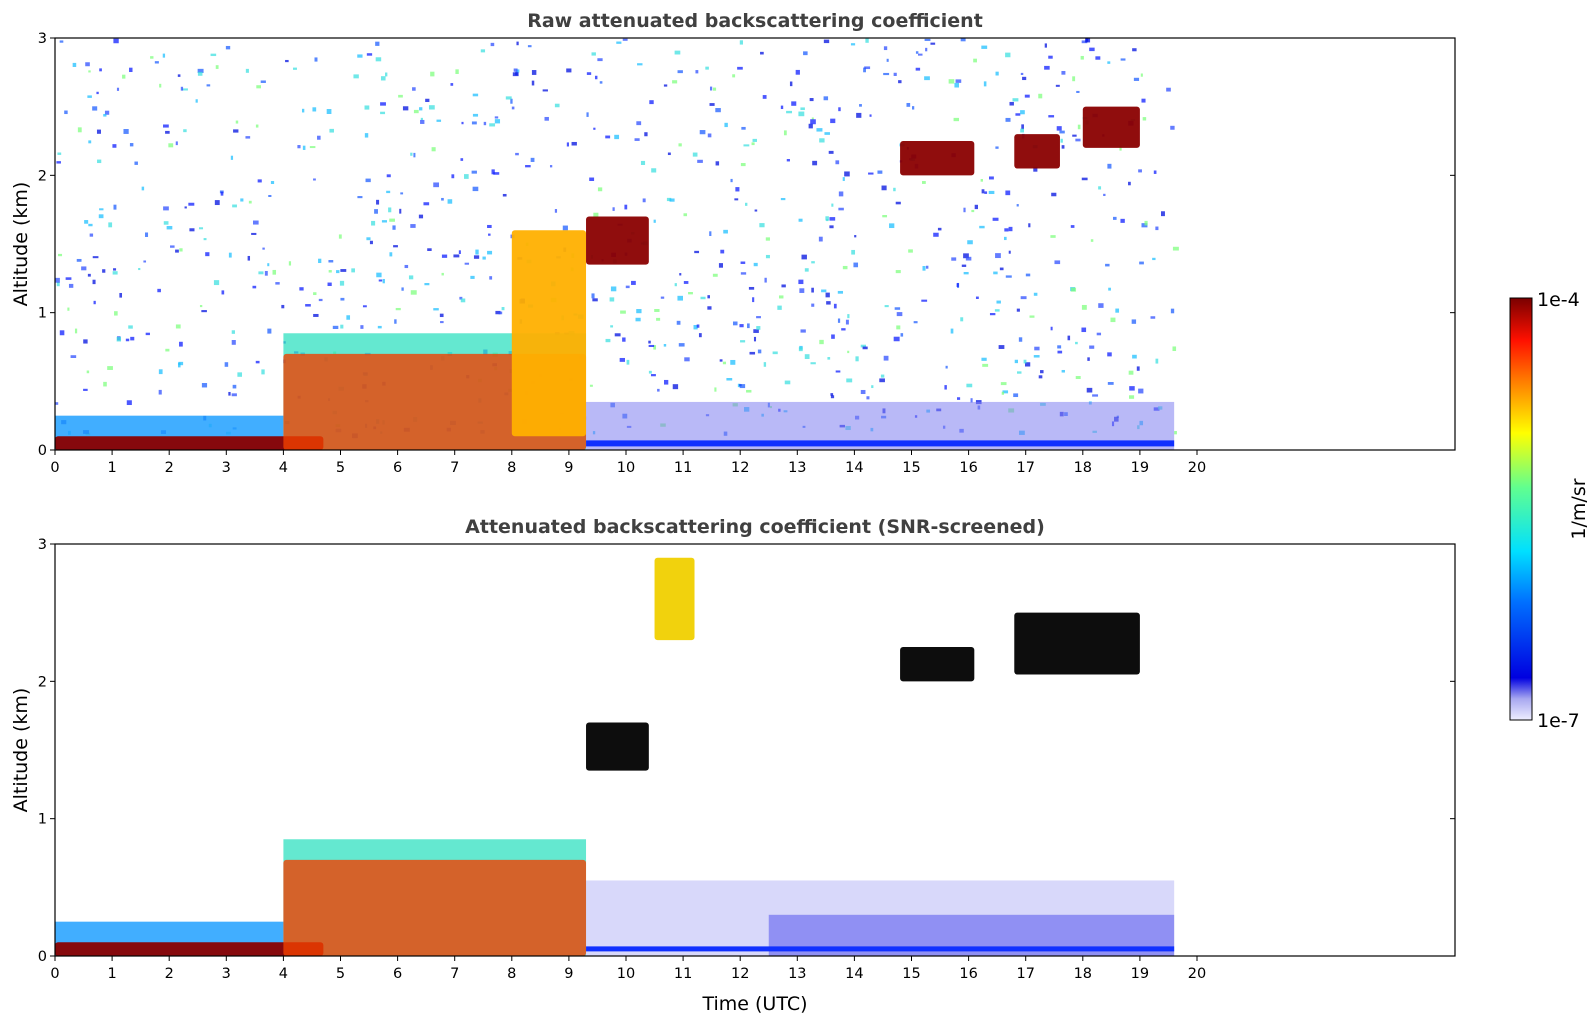  Describe the element at coordinates (754, 1004) in the screenshot. I see `x-axis-label: Time (UTC)` at that location.